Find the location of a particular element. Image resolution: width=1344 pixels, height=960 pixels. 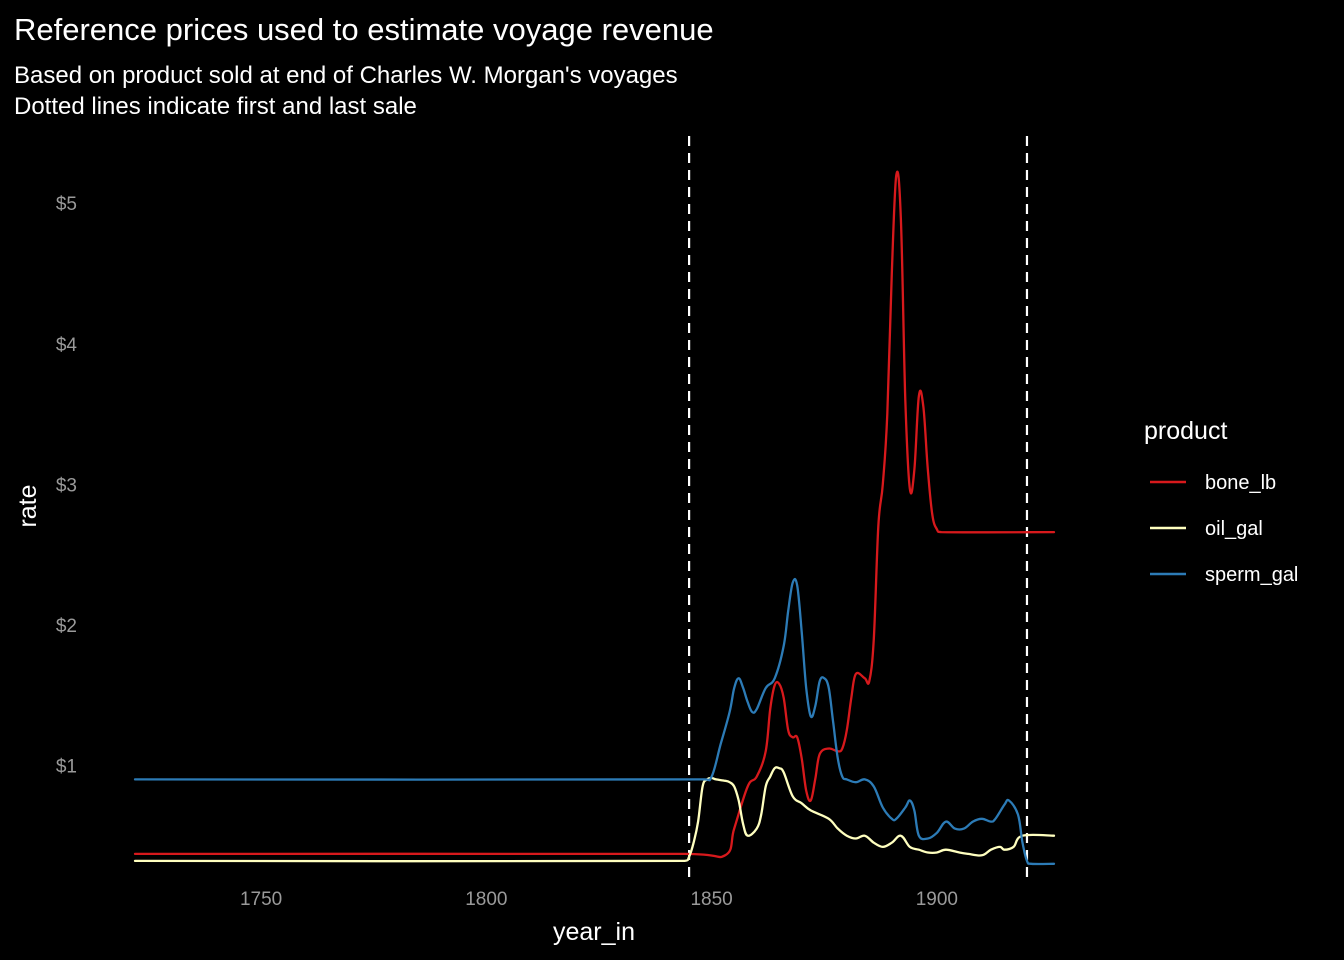

legend-title: product is located at coordinates (1185, 431).